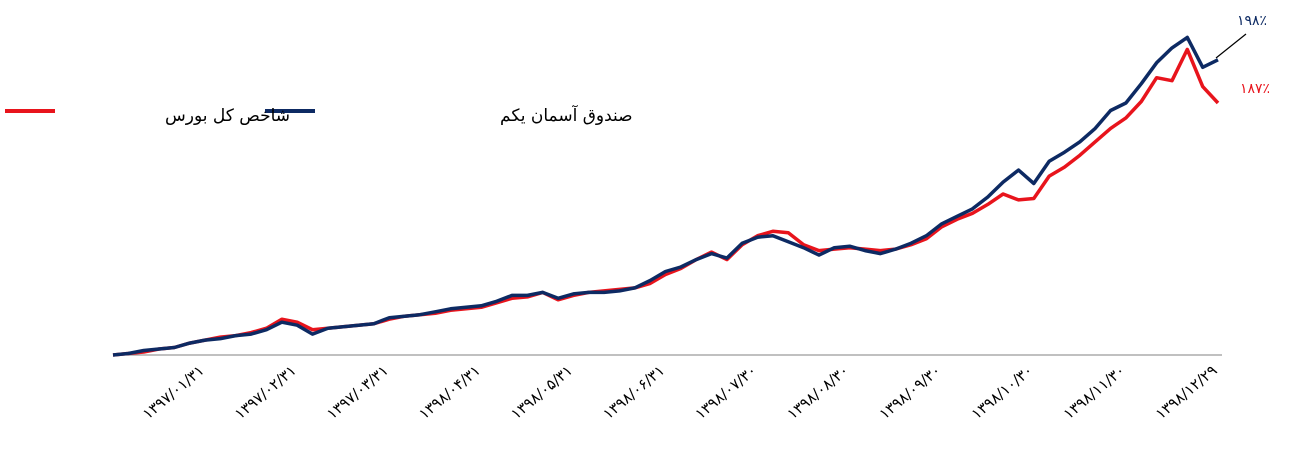 The image size is (1290, 471). I want to click on x-tick-label: ۱۳۹۸/۰۸/۳۰, so click(818, 392).